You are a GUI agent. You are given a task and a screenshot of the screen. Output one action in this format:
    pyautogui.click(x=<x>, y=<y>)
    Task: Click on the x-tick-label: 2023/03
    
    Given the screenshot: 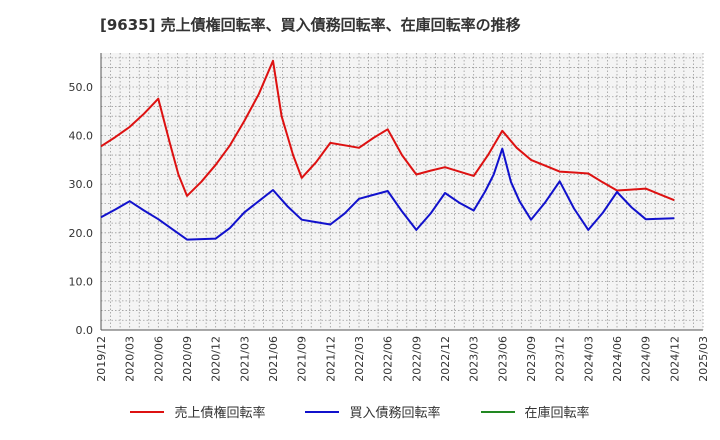 What is the action you would take?
    pyautogui.click(x=474, y=359)
    